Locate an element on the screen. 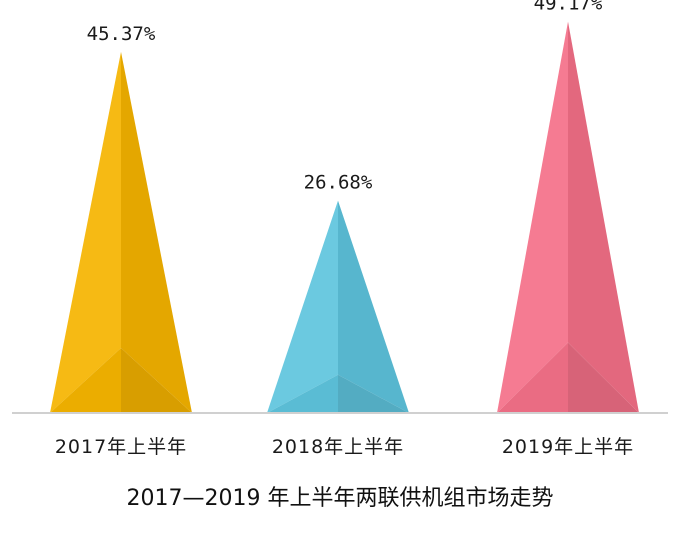 The image size is (694, 537). data-label: 49.17% is located at coordinates (568, 7).